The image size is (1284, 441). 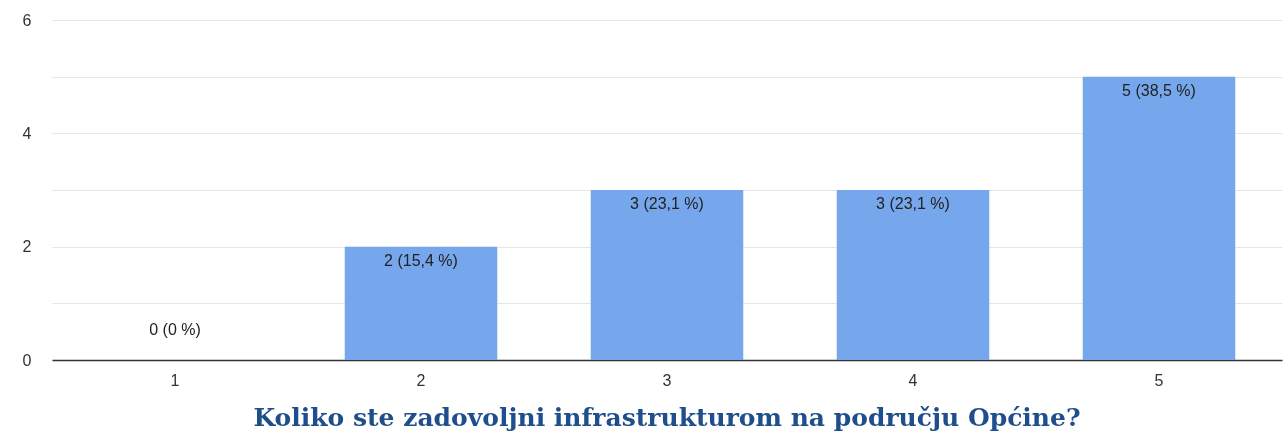 What do you see at coordinates (421, 380) in the screenshot?
I see `x-tick-label: 2` at bounding box center [421, 380].